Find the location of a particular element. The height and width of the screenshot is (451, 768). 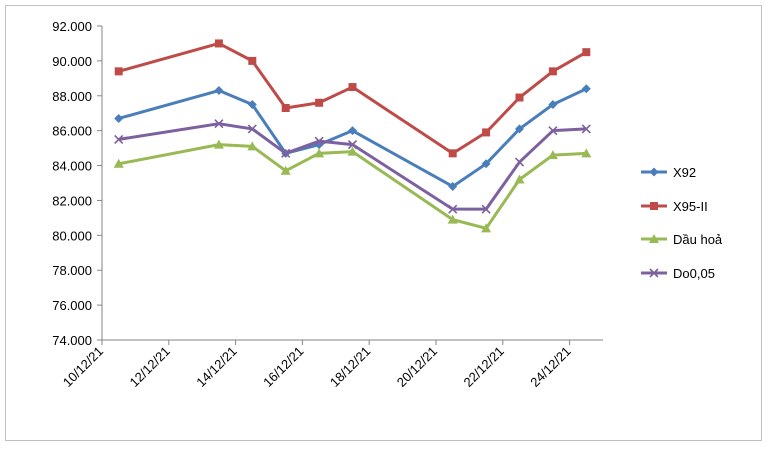

legend-label: X92 is located at coordinates (684, 172).